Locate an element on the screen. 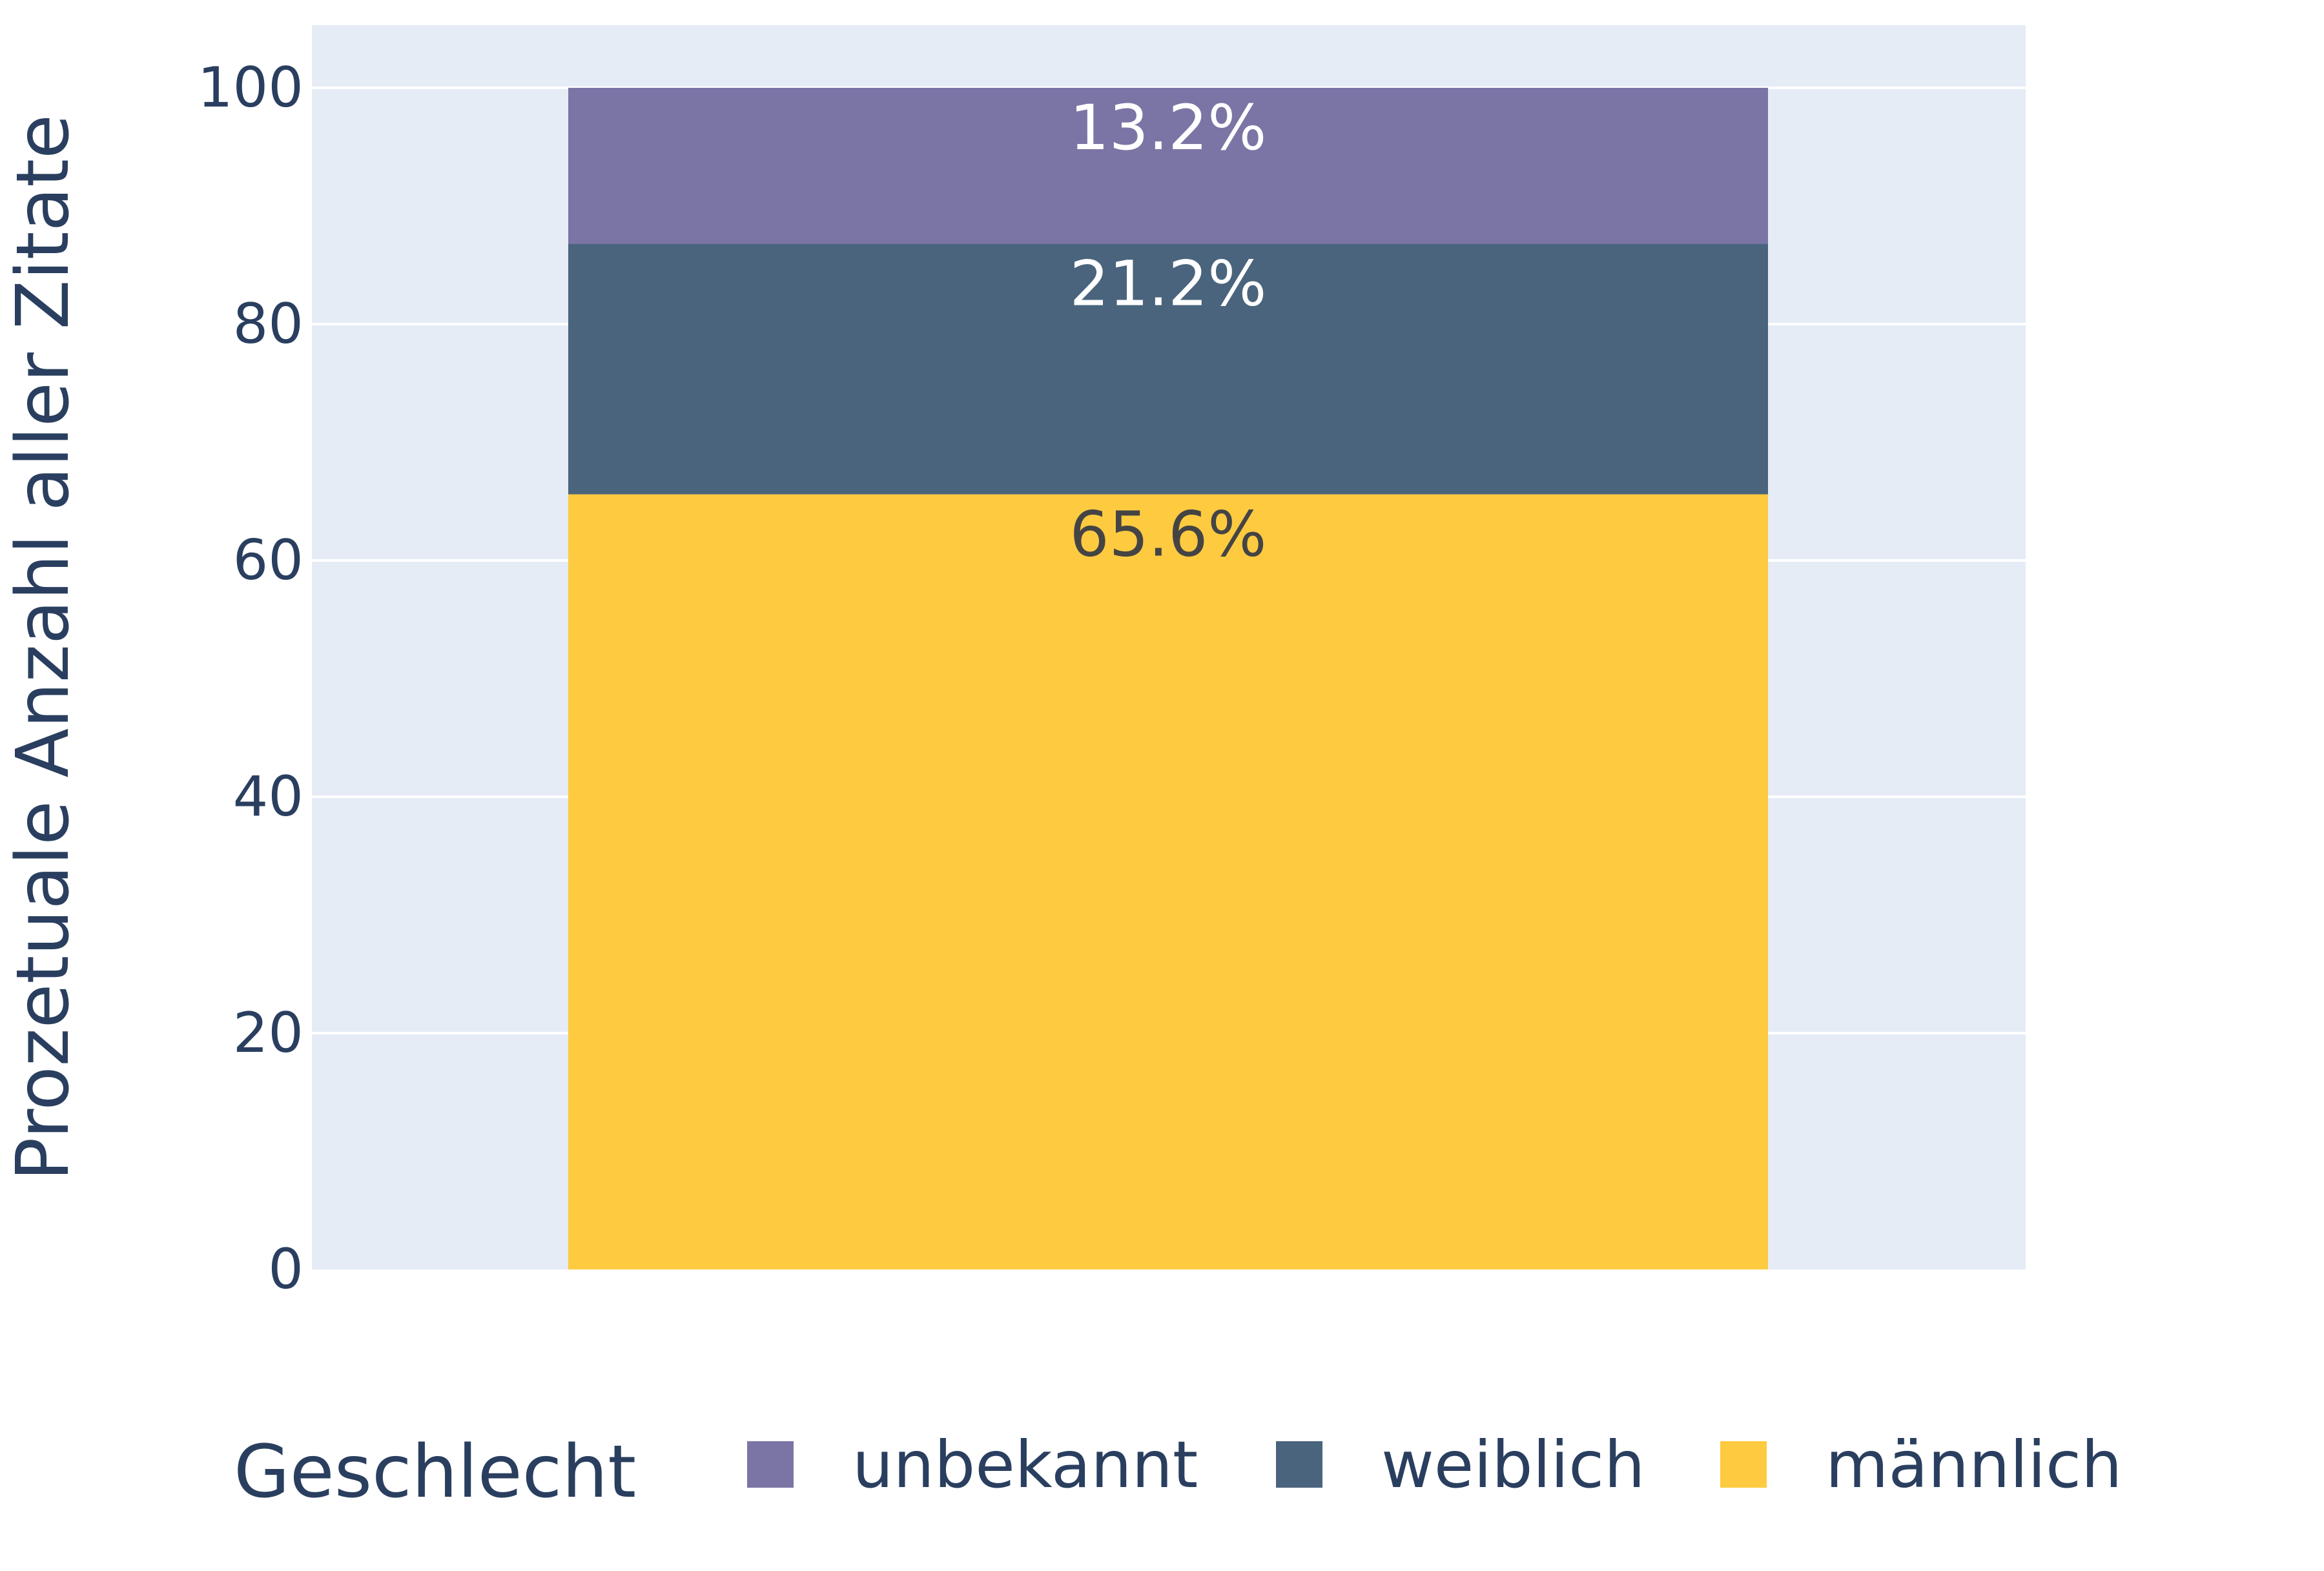  y-axis-title: Prozetuale Anzahl aller Zitate is located at coordinates (43, 647).